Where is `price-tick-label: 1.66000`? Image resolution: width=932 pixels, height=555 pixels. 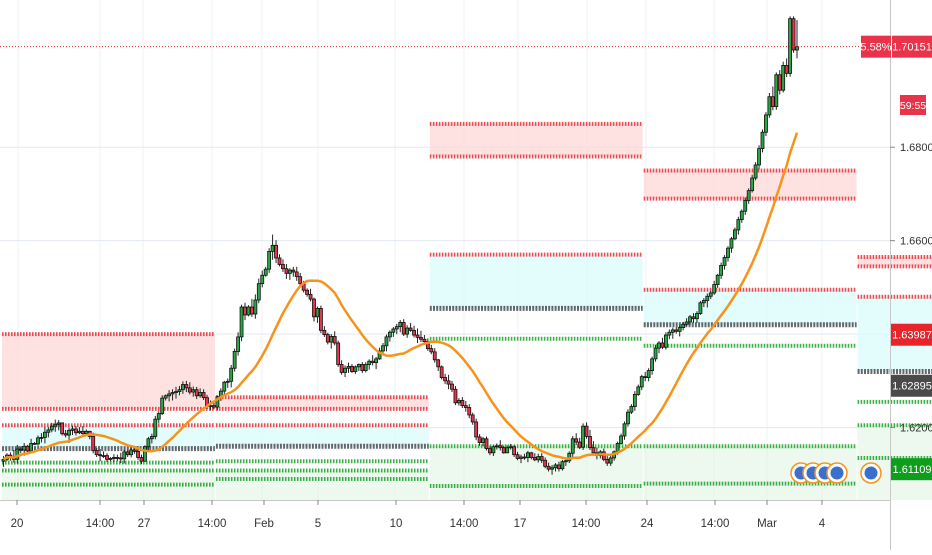 price-tick-label: 1.66000 is located at coordinates (916, 242).